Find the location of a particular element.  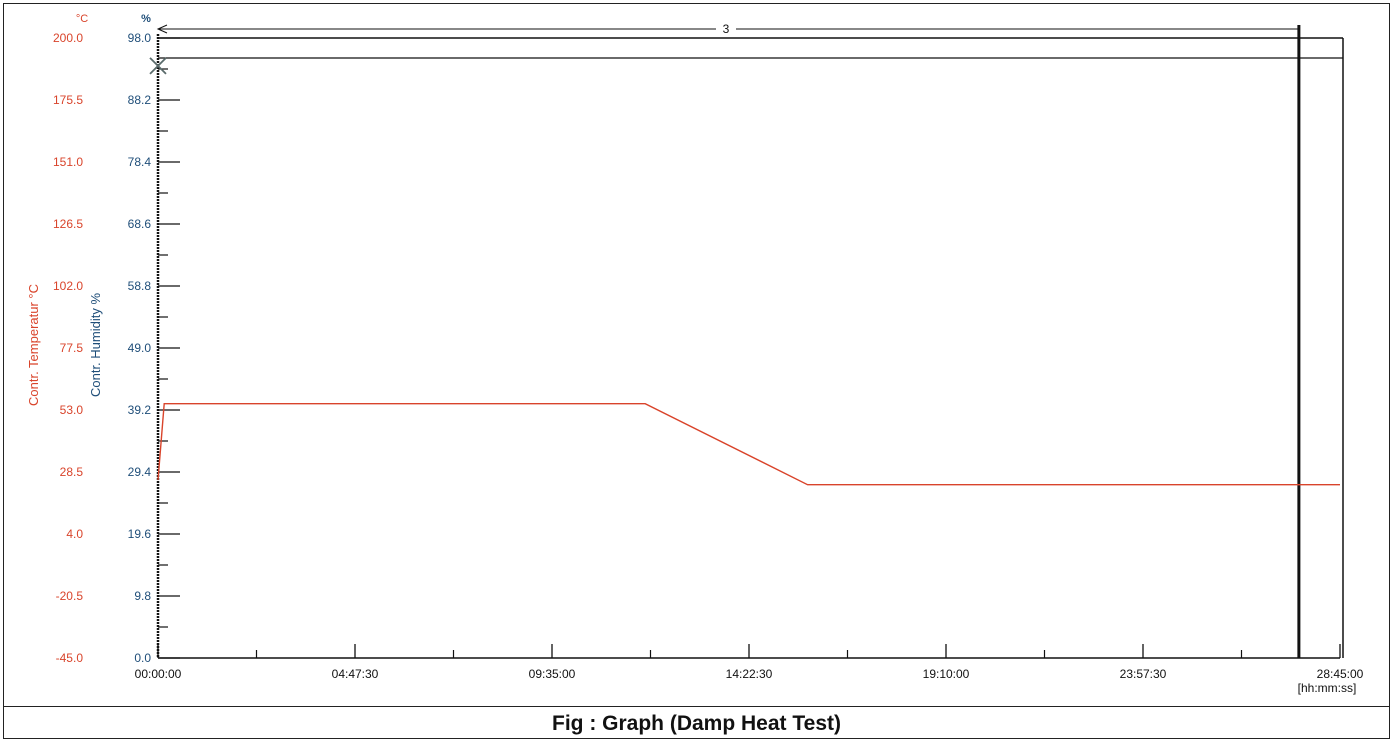

right-axis-unit: % is located at coordinates (146, 19).